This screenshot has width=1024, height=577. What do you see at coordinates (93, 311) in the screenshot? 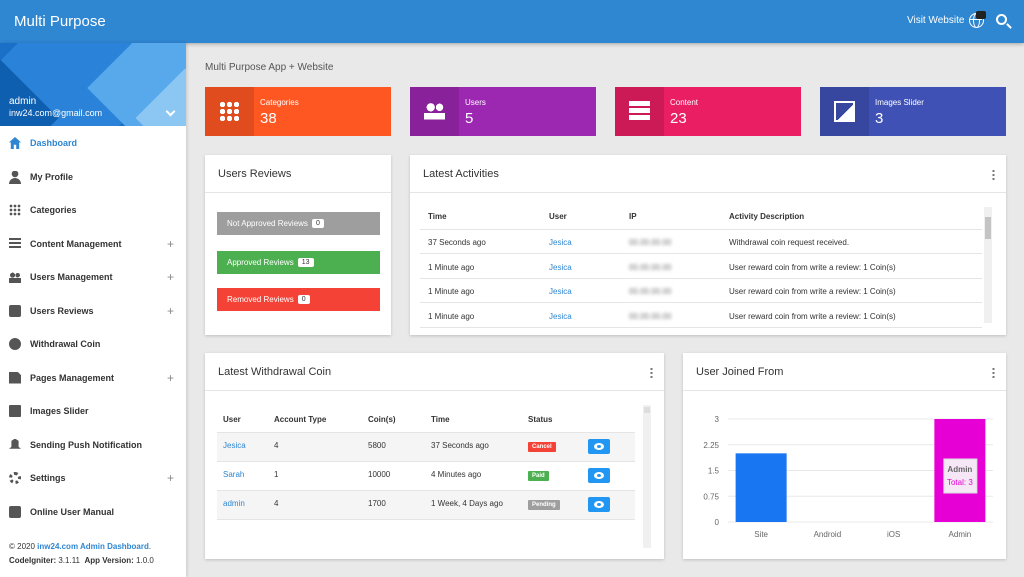
I see `sidebar-item-users-reviews: Users Reviews +` at bounding box center [93, 311].